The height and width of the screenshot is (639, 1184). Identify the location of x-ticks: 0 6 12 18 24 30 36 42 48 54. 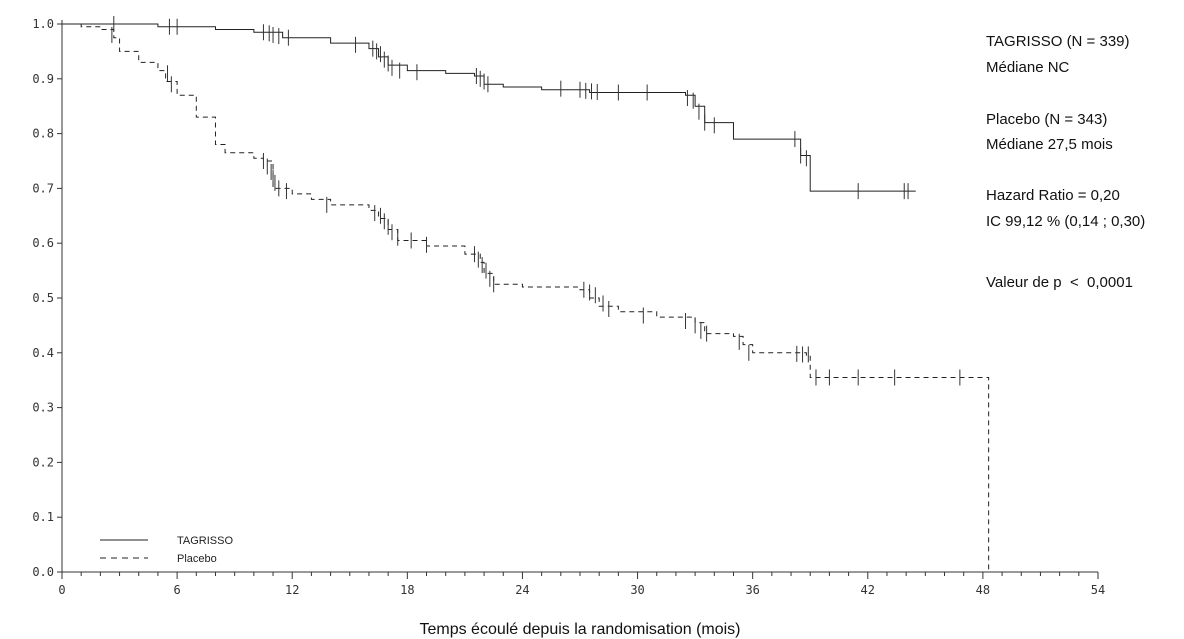
(581, 584).